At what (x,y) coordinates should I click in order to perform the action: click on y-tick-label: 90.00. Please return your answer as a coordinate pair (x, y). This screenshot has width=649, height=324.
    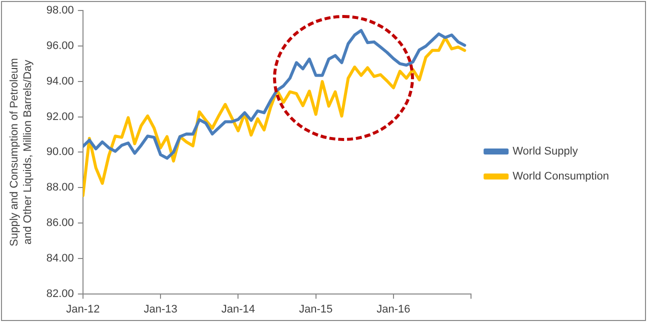
    Looking at the image, I should click on (60, 152).